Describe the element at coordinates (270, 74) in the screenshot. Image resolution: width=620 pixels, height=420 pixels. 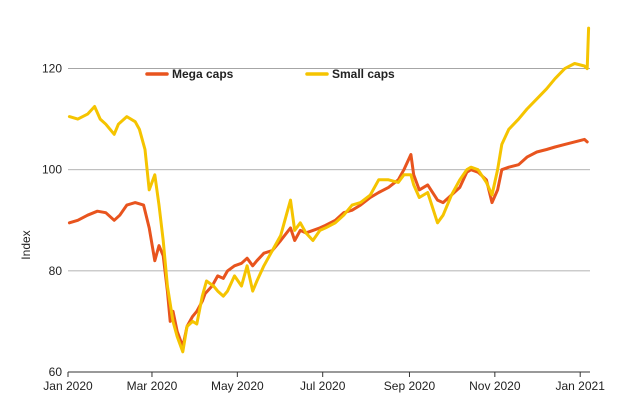
I see `legend: Mega caps Small caps` at that location.